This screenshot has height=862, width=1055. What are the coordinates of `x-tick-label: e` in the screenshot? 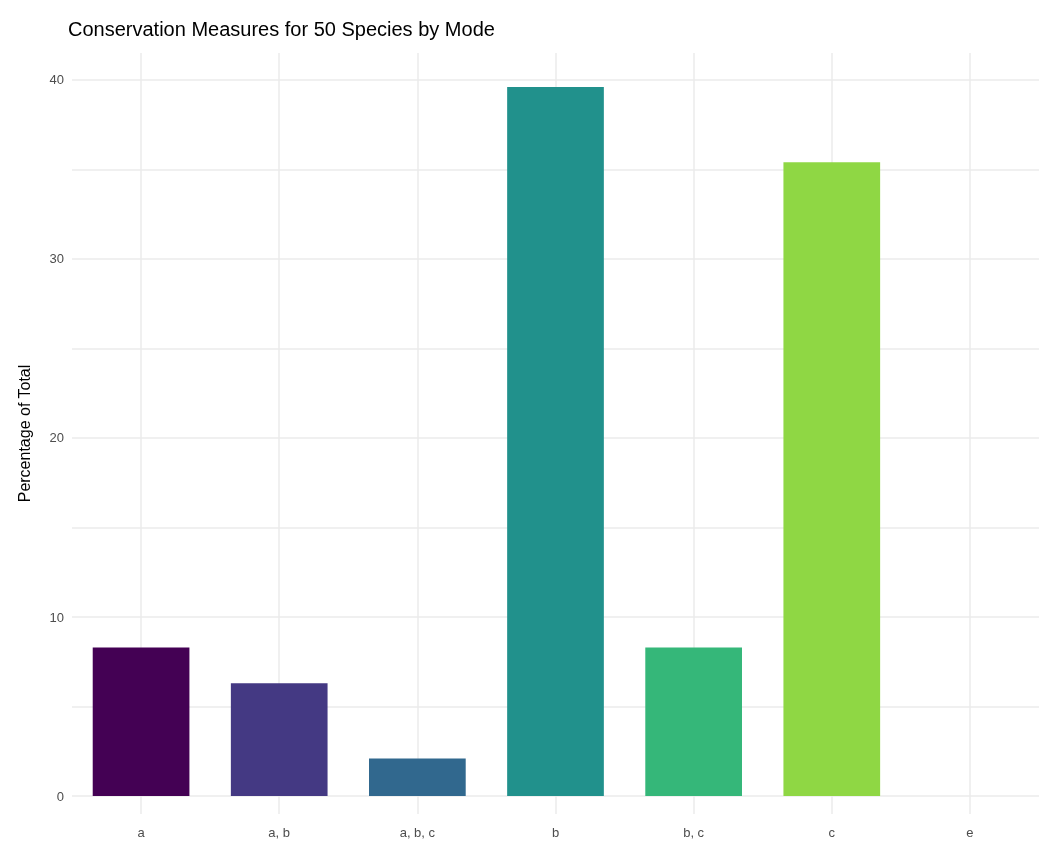 It's located at (970, 832).